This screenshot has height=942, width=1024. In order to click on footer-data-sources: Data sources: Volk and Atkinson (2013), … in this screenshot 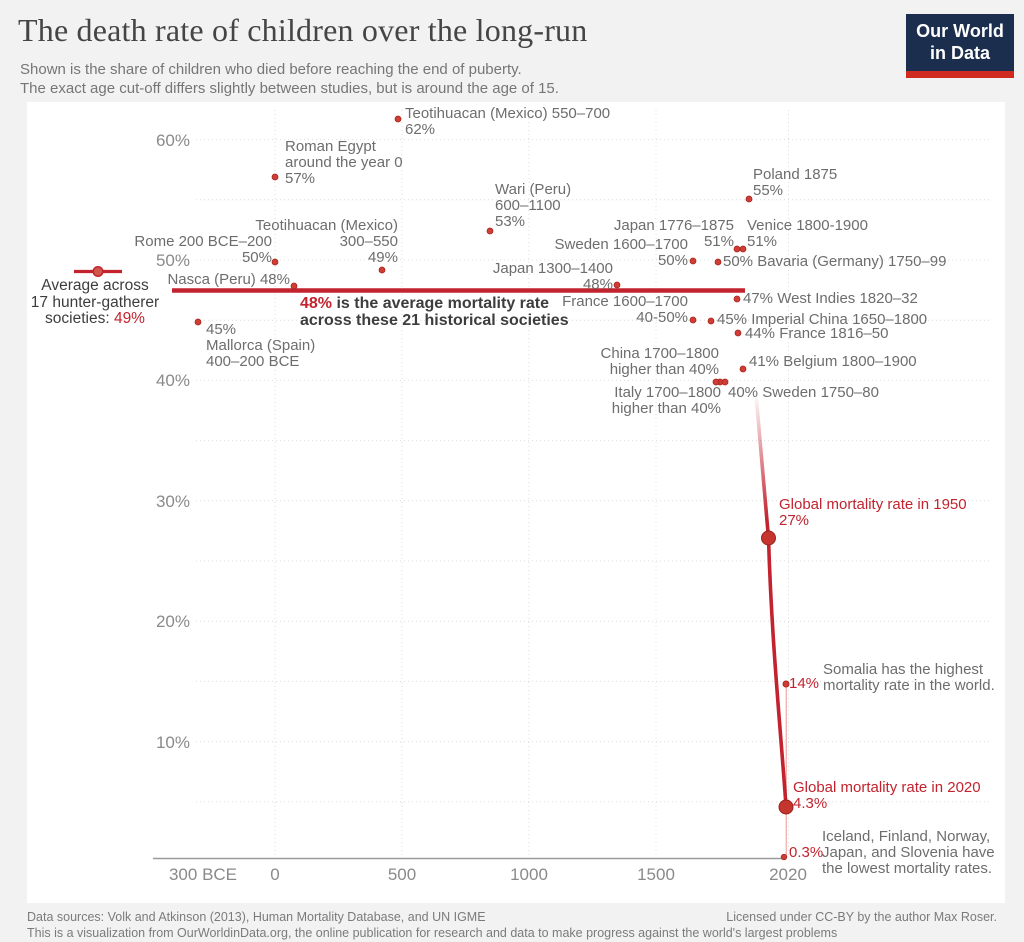, I will do `click(256, 917)`.